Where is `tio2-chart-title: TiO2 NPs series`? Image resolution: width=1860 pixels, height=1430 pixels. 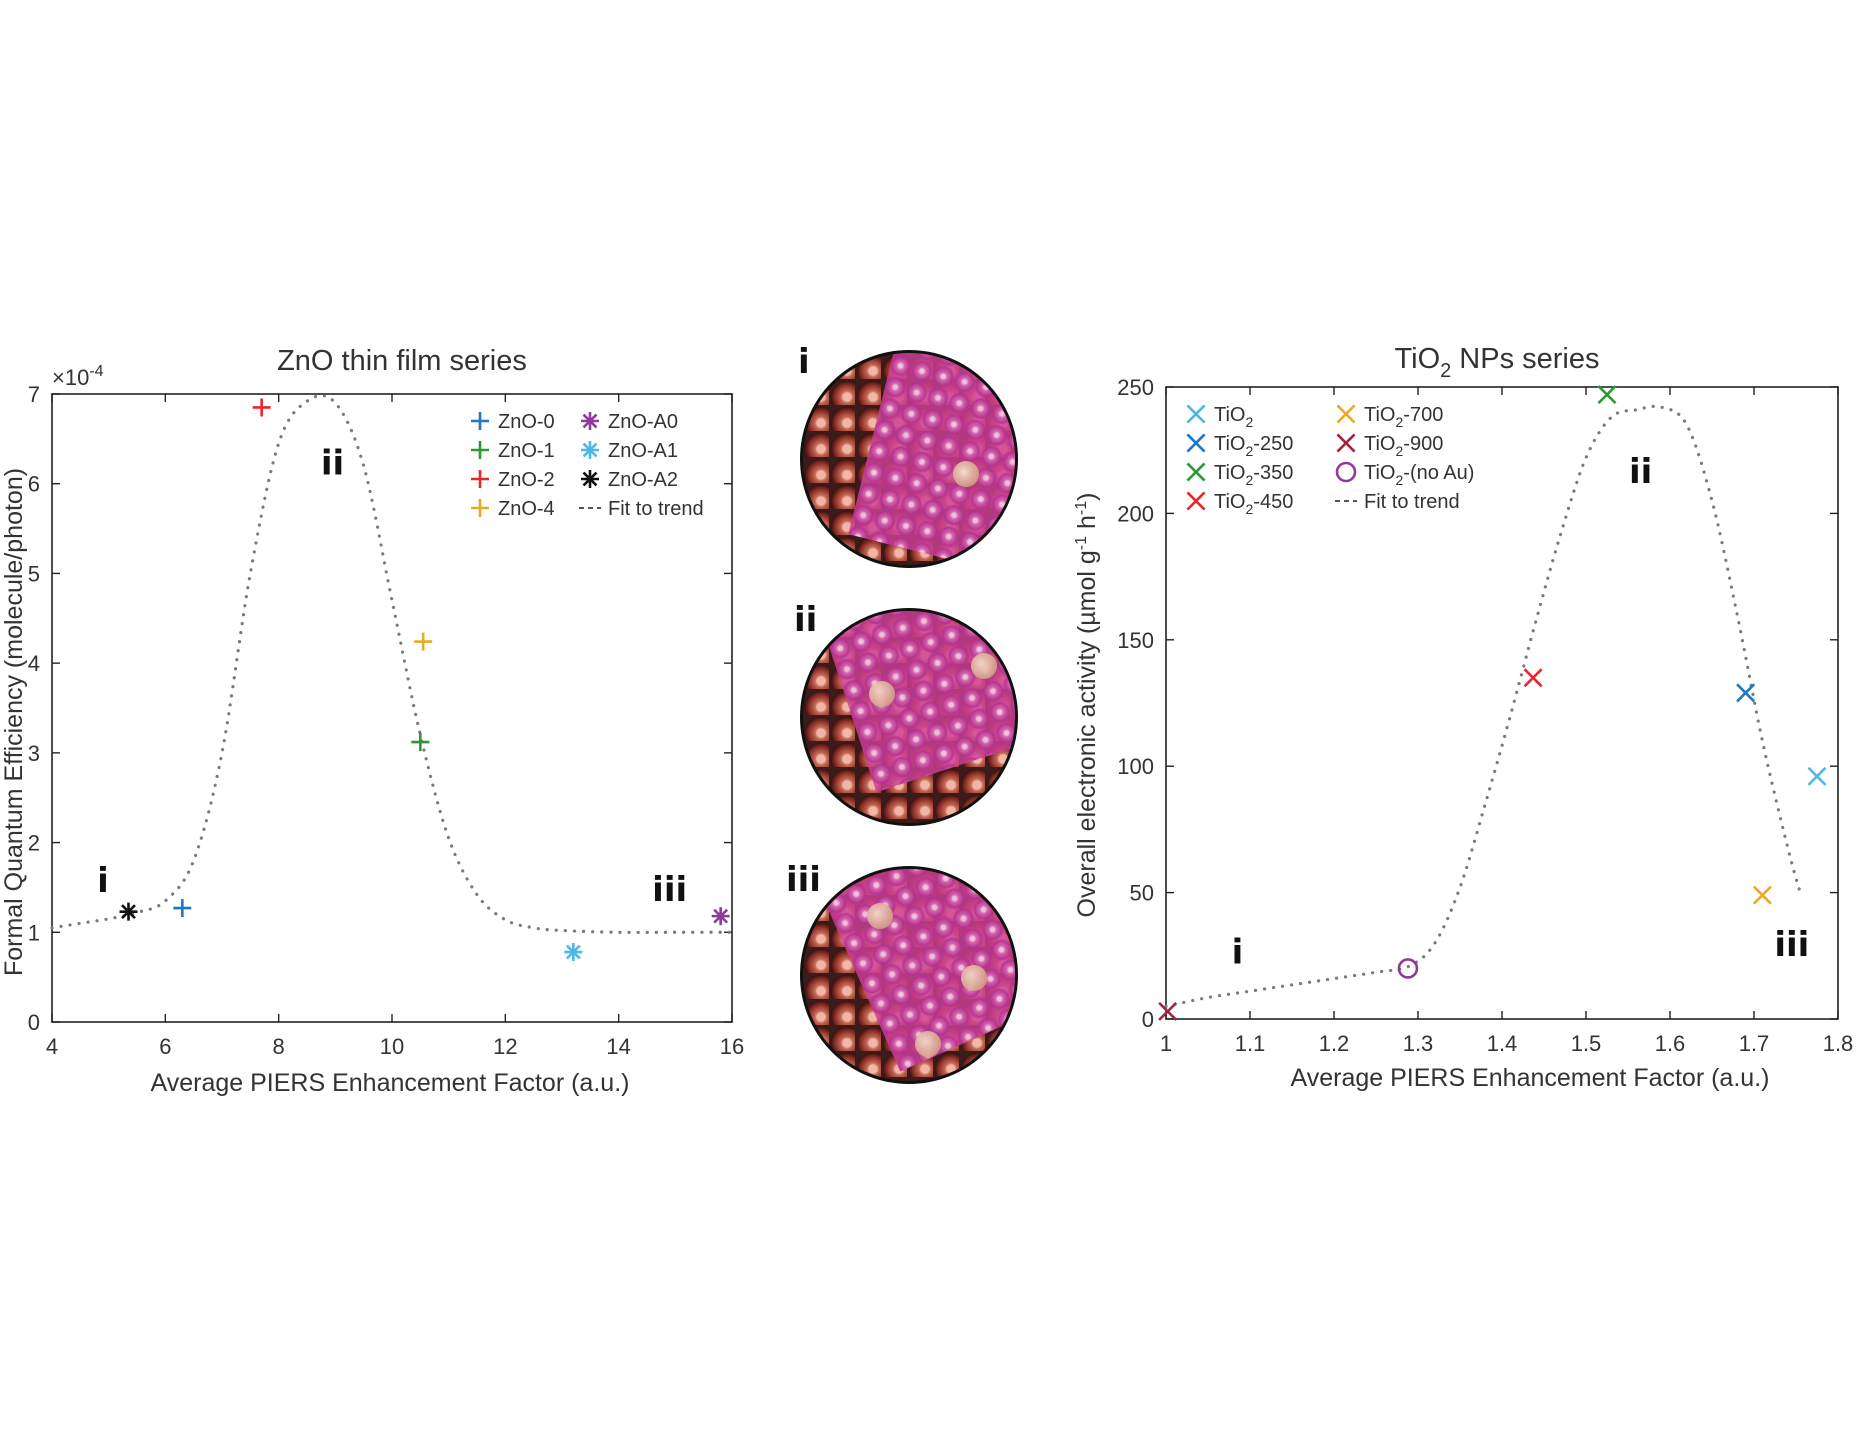 tio2-chart-title: TiO2 NPs series is located at coordinates (1496, 362).